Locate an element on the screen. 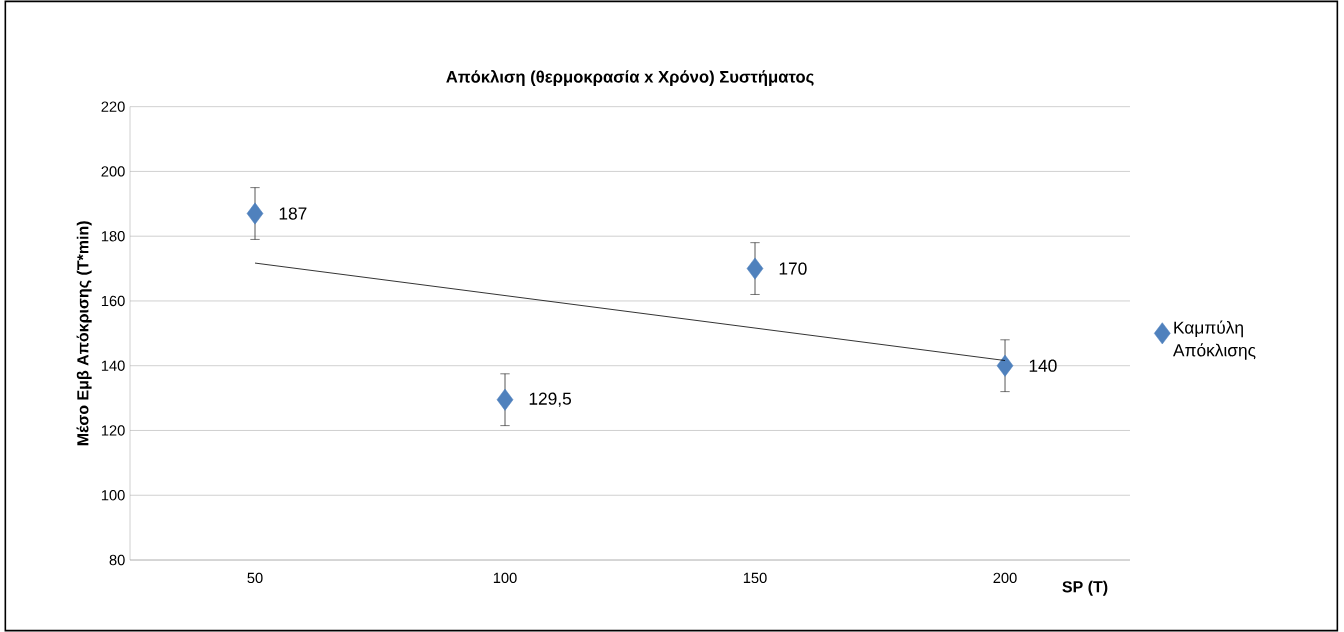 The height and width of the screenshot is (632, 1344). data-label: 129,5 is located at coordinates (550, 399).